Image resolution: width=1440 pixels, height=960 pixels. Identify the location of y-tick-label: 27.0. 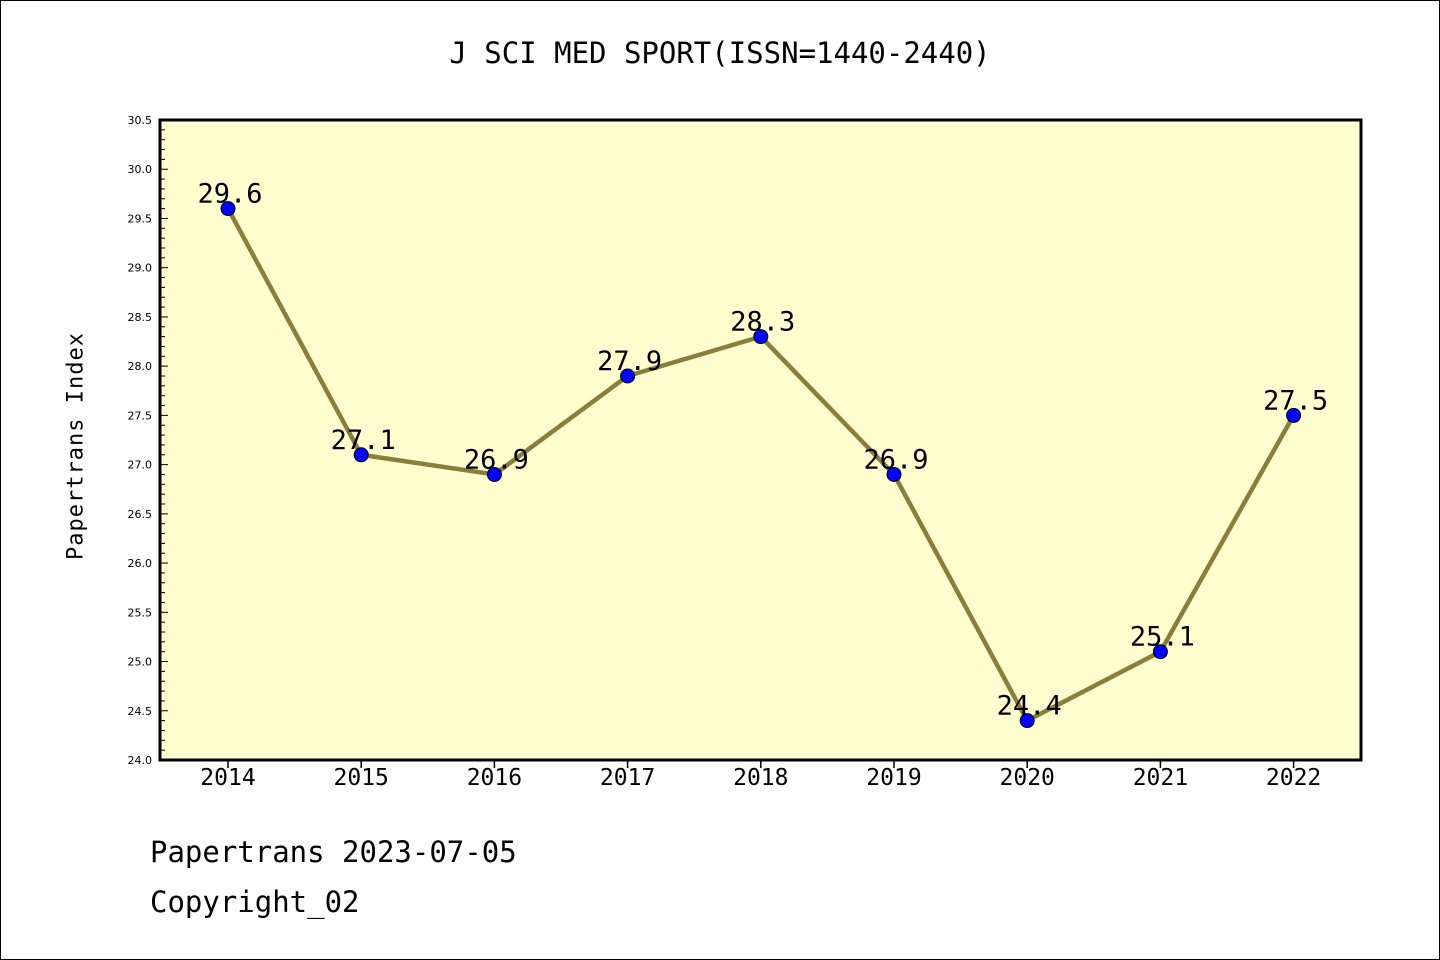
(140, 465).